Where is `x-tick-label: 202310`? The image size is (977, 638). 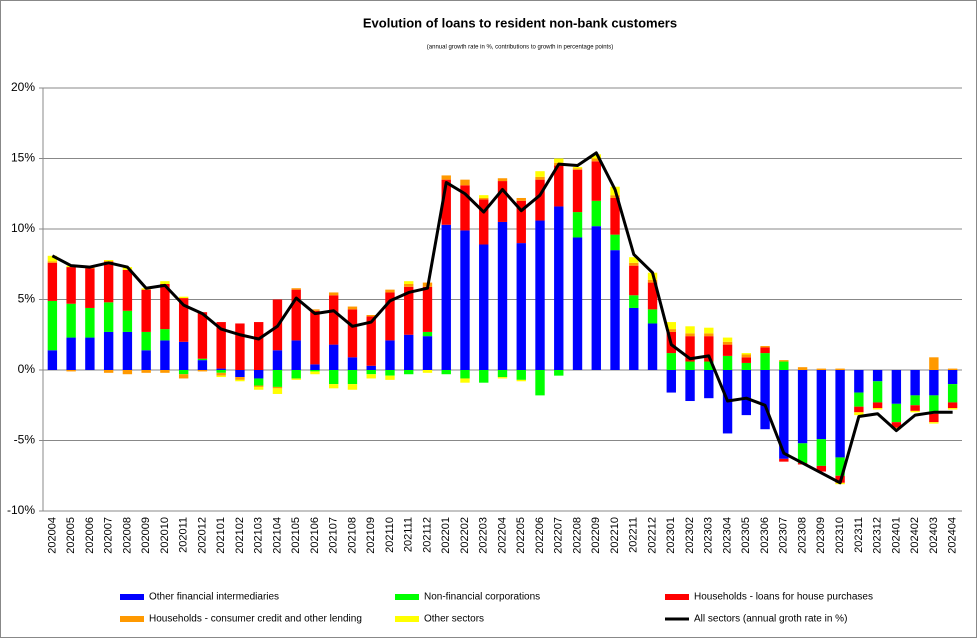
x-tick-label: 202310 is located at coordinates (840, 535).